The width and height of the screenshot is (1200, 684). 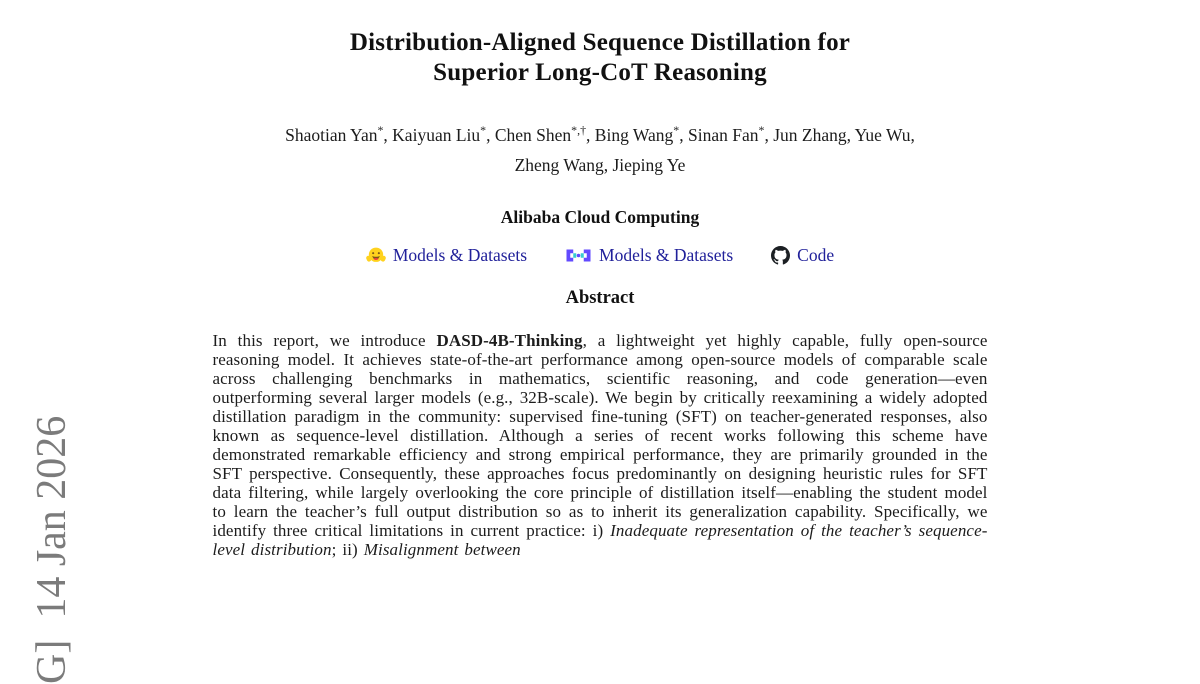 I want to click on huggingface-logo-icon, so click(x=376, y=256).